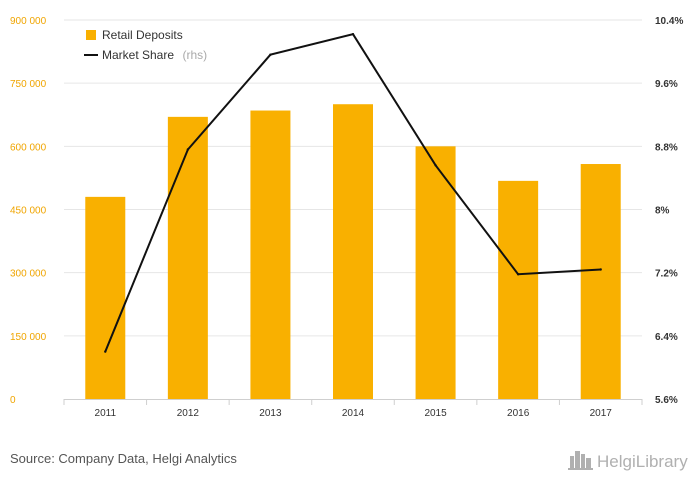 Image resolution: width=700 pixels, height=483 pixels. I want to click on y-right-tick-label: 7.2%, so click(666, 274).